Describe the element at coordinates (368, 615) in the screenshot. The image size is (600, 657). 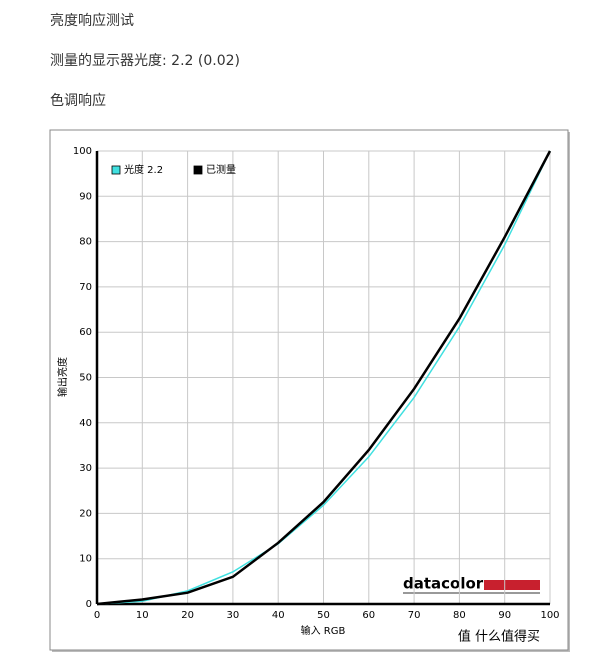
I see `x-tick-label: 60` at that location.